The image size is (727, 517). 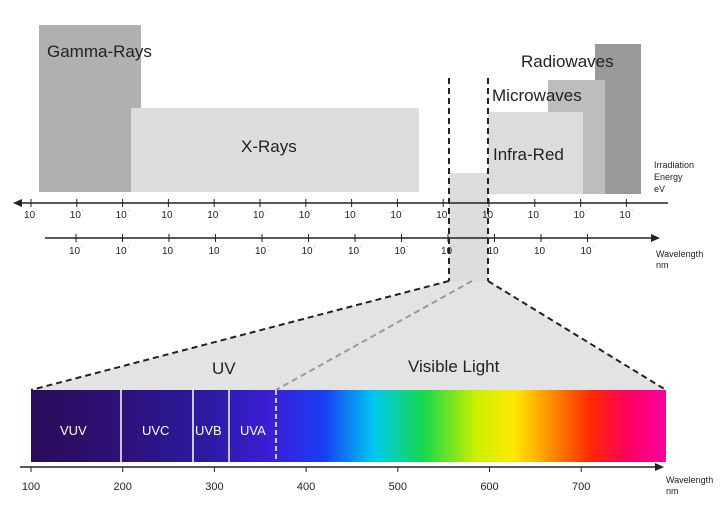 I want to click on gamma-rays-label: Gamma-Rays, so click(x=99, y=51).